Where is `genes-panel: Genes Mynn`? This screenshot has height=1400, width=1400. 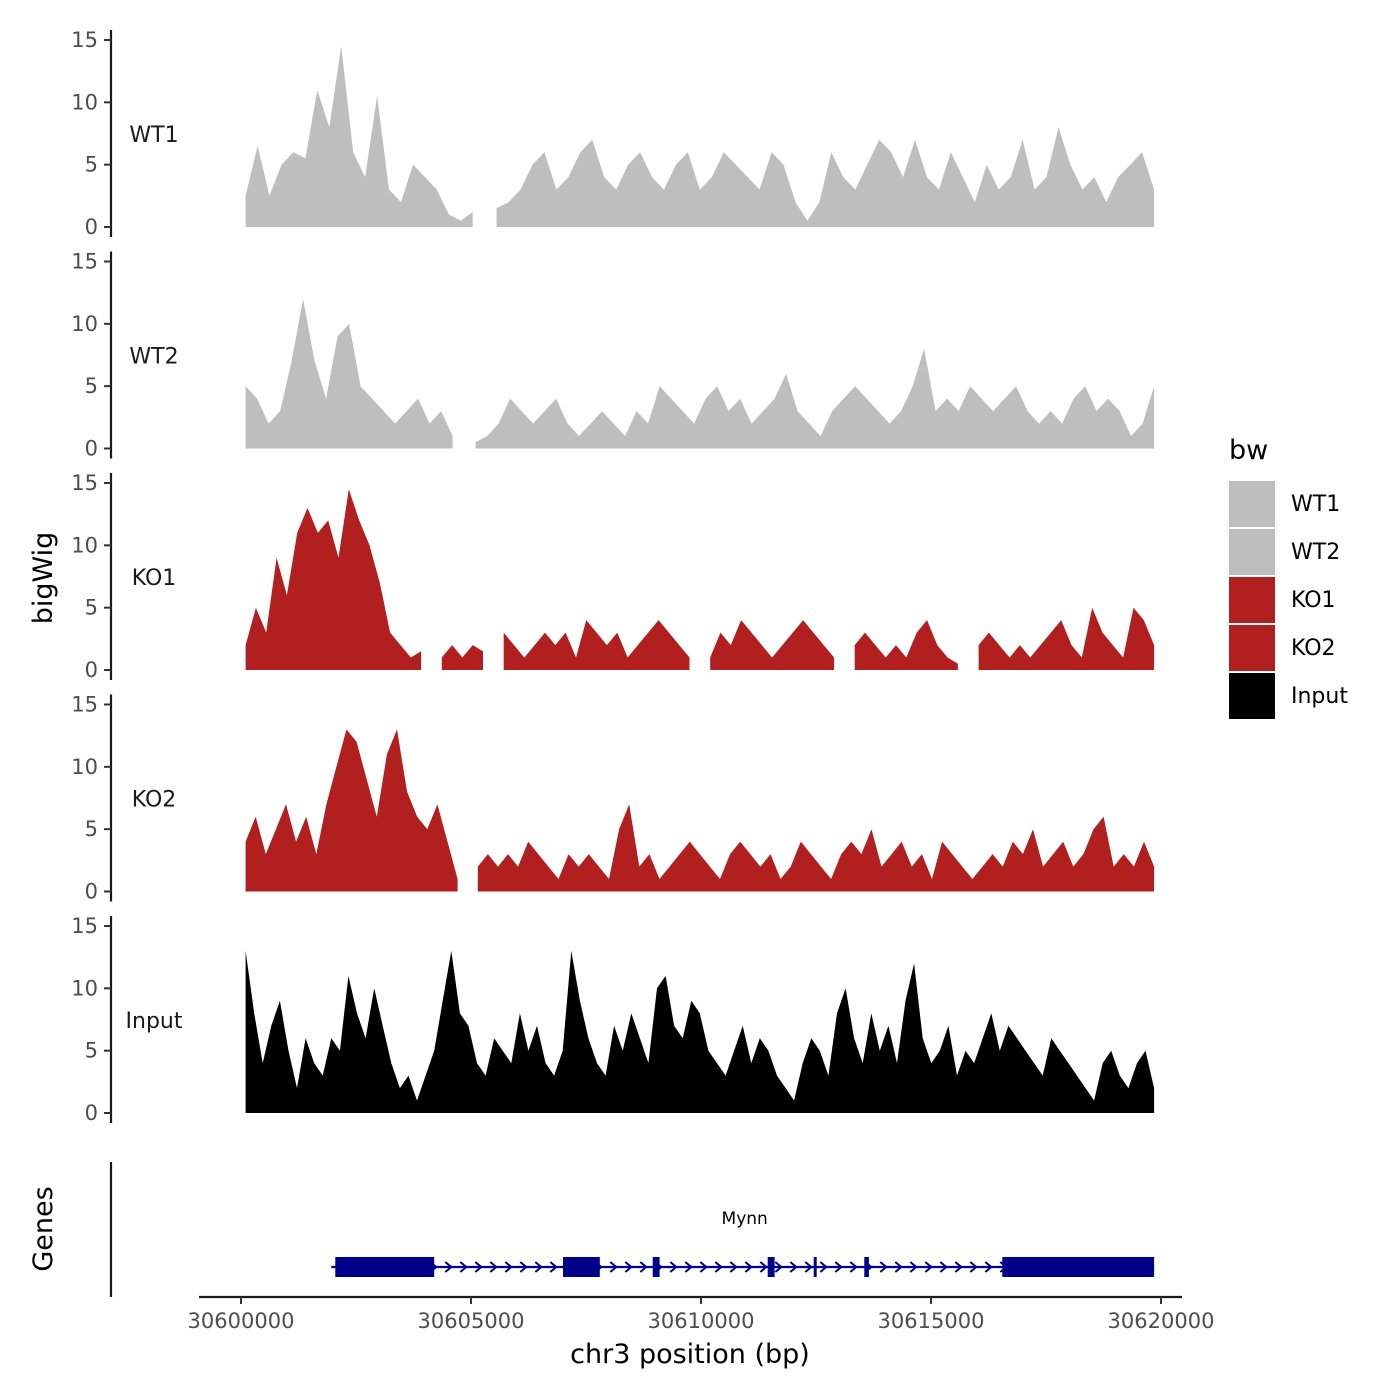
genes-panel: Genes Mynn is located at coordinates (591, 1229).